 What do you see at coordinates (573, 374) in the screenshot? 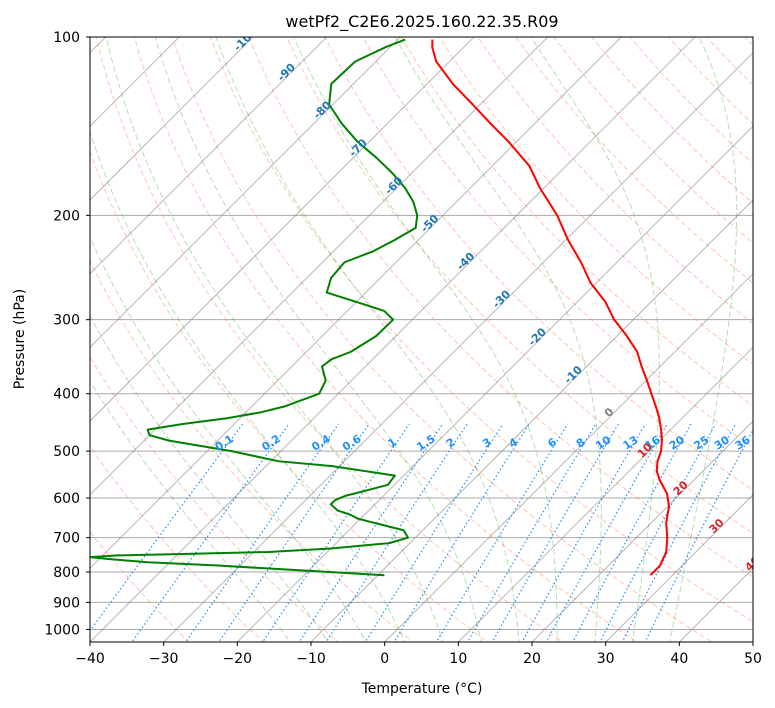
I see `isotherm-label: -10` at bounding box center [573, 374].